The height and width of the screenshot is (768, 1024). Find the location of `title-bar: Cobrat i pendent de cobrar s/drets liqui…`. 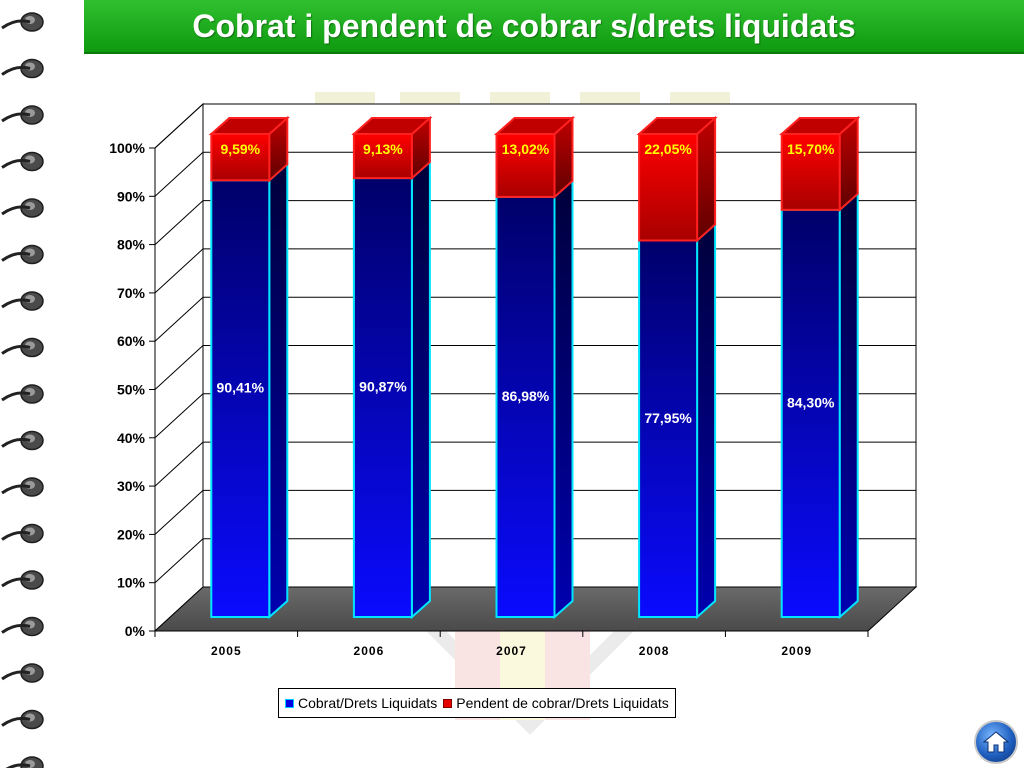

title-bar: Cobrat i pendent de cobrar s/drets liqui… is located at coordinates (554, 27).